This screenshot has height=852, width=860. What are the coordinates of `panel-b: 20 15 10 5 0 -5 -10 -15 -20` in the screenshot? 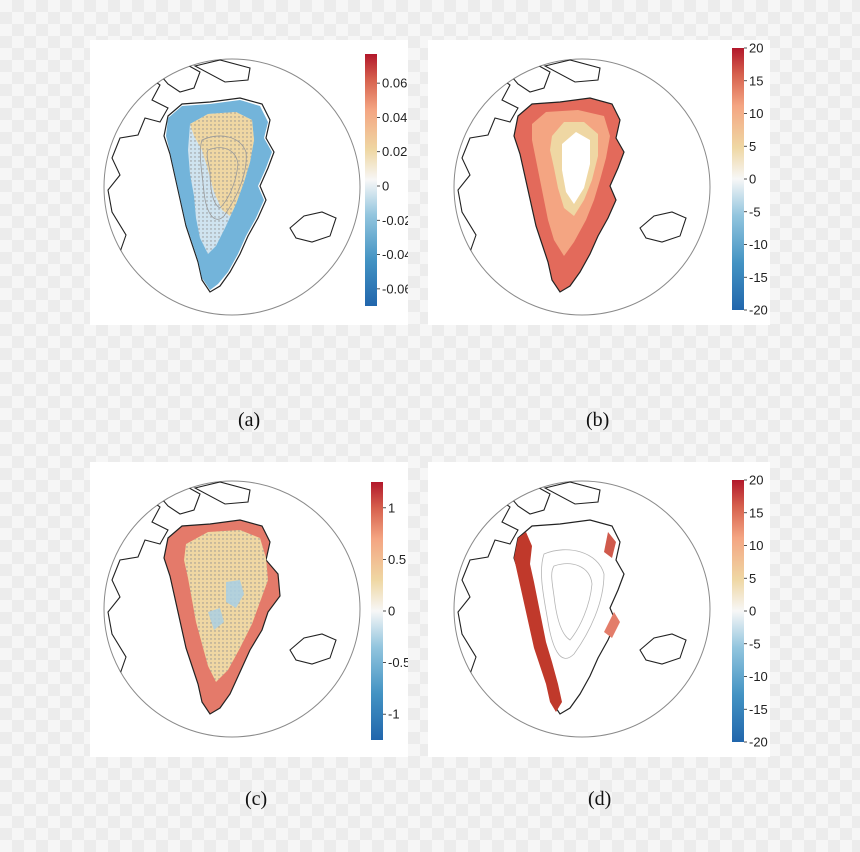 It's located at (599, 182).